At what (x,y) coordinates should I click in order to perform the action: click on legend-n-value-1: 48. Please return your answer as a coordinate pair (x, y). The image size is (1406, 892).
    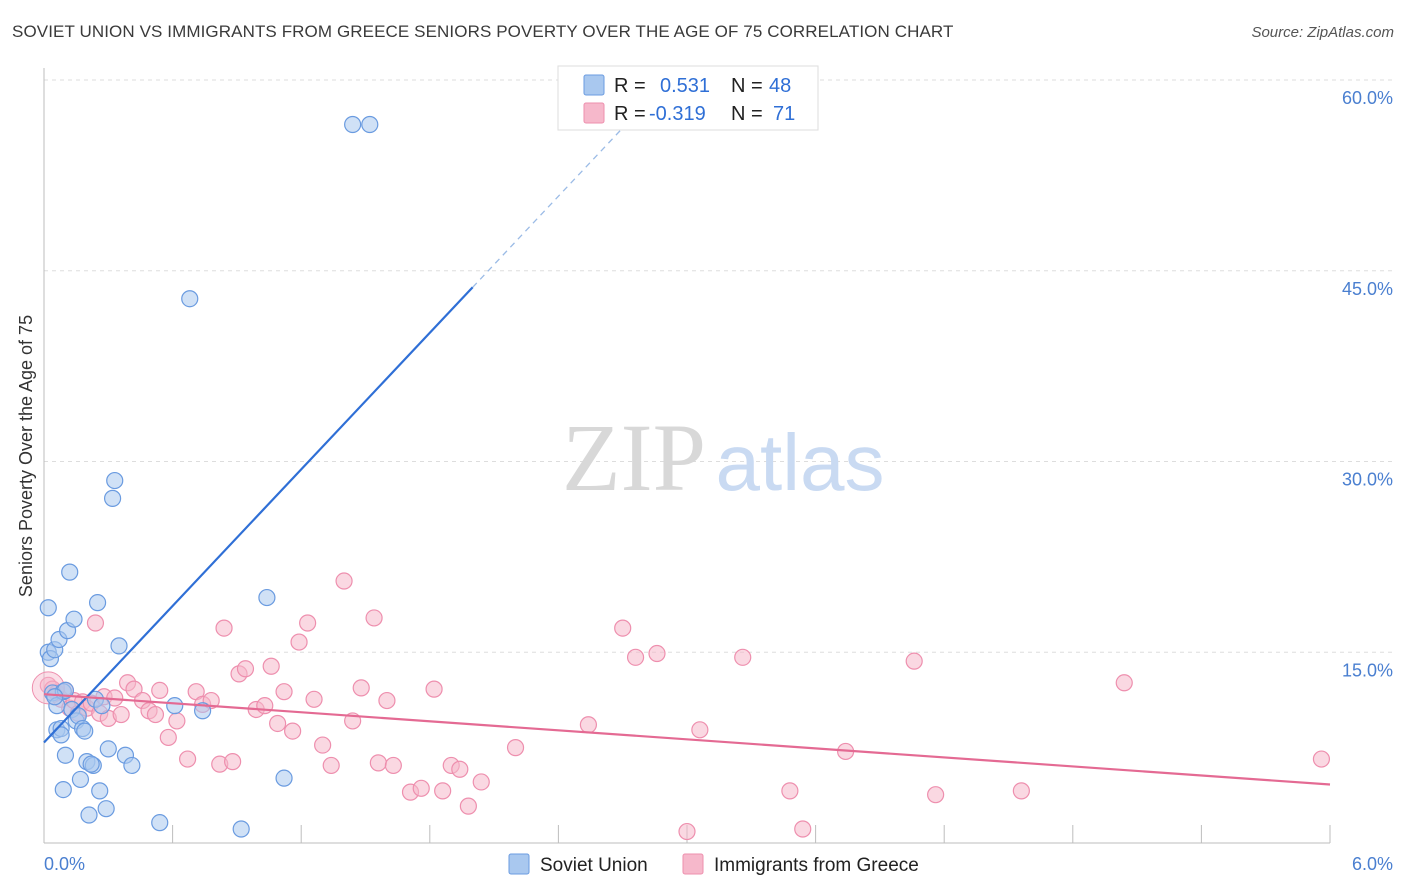
    Looking at the image, I should click on (780, 86).